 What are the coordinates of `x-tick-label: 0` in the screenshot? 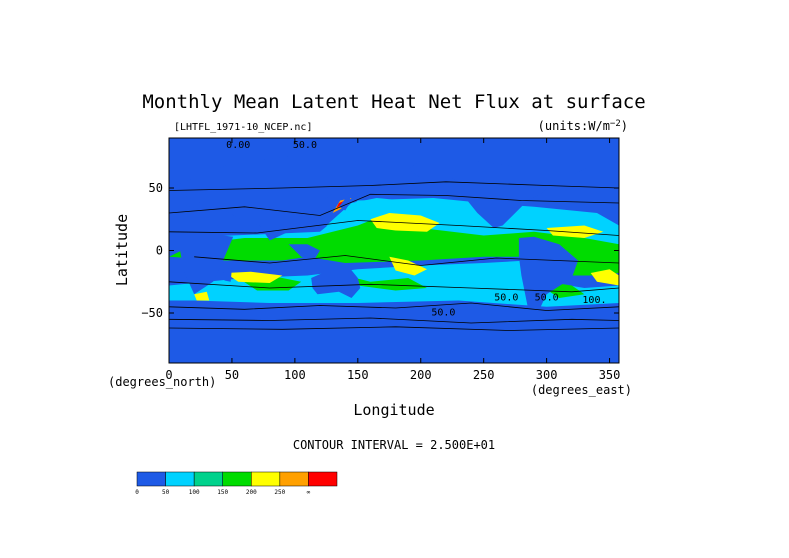 It's located at (168, 375).